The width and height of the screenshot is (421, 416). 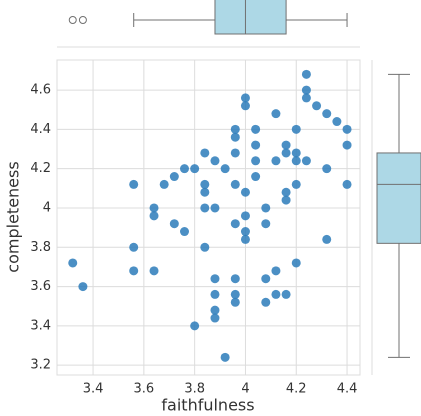 What do you see at coordinates (13, 216) in the screenshot?
I see `y-axis-title: completeness` at bounding box center [13, 216].